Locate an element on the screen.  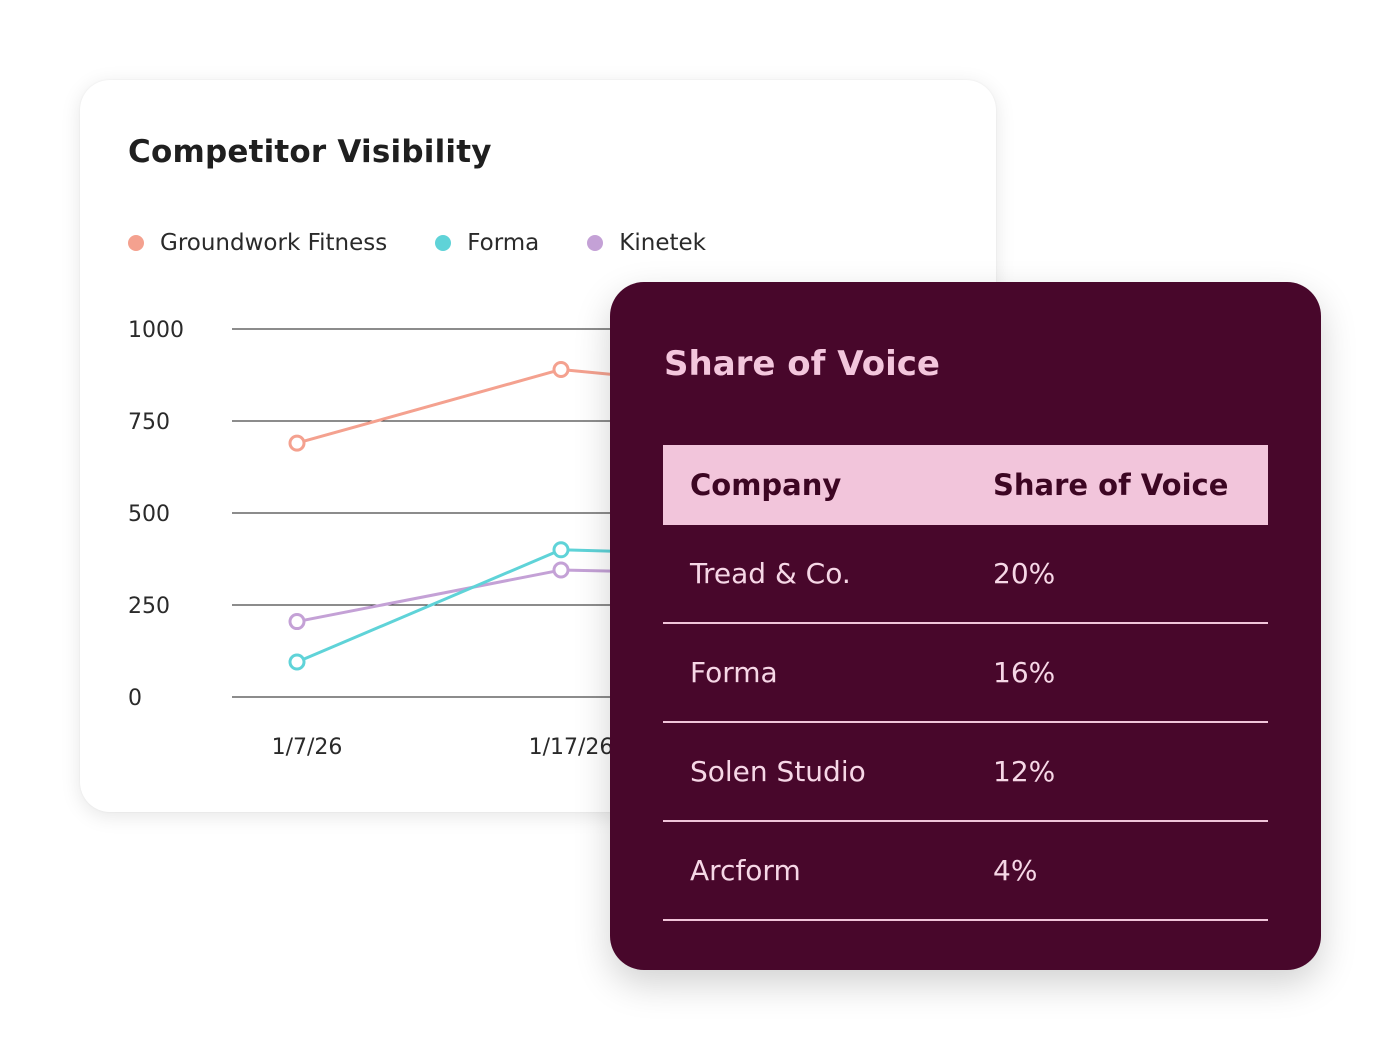
y-tick-label: 250 is located at coordinates (149, 606).